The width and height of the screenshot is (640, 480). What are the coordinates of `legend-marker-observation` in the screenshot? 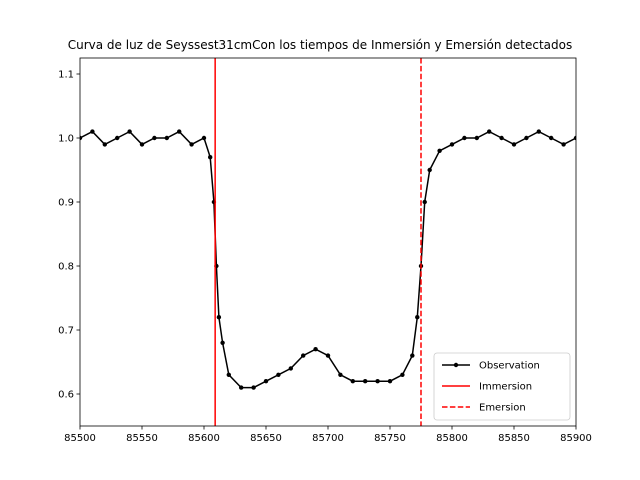 It's located at (456, 365).